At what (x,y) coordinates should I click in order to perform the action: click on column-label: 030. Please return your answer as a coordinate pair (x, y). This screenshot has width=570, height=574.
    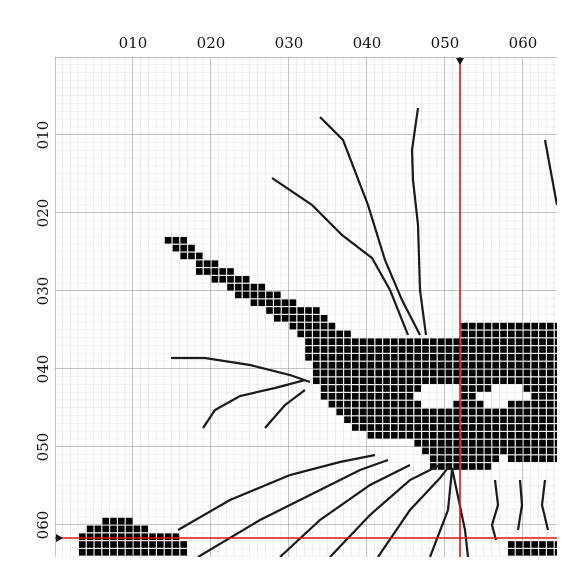
    Looking at the image, I should click on (289, 43).